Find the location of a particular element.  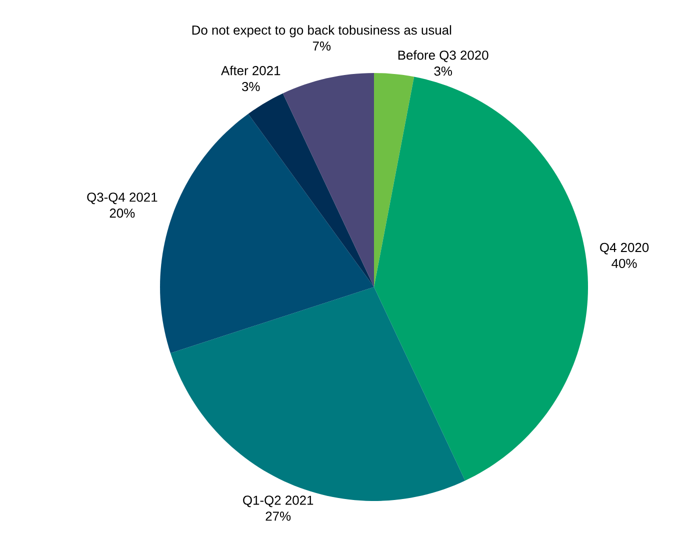

data-label: 7% is located at coordinates (321, 46).